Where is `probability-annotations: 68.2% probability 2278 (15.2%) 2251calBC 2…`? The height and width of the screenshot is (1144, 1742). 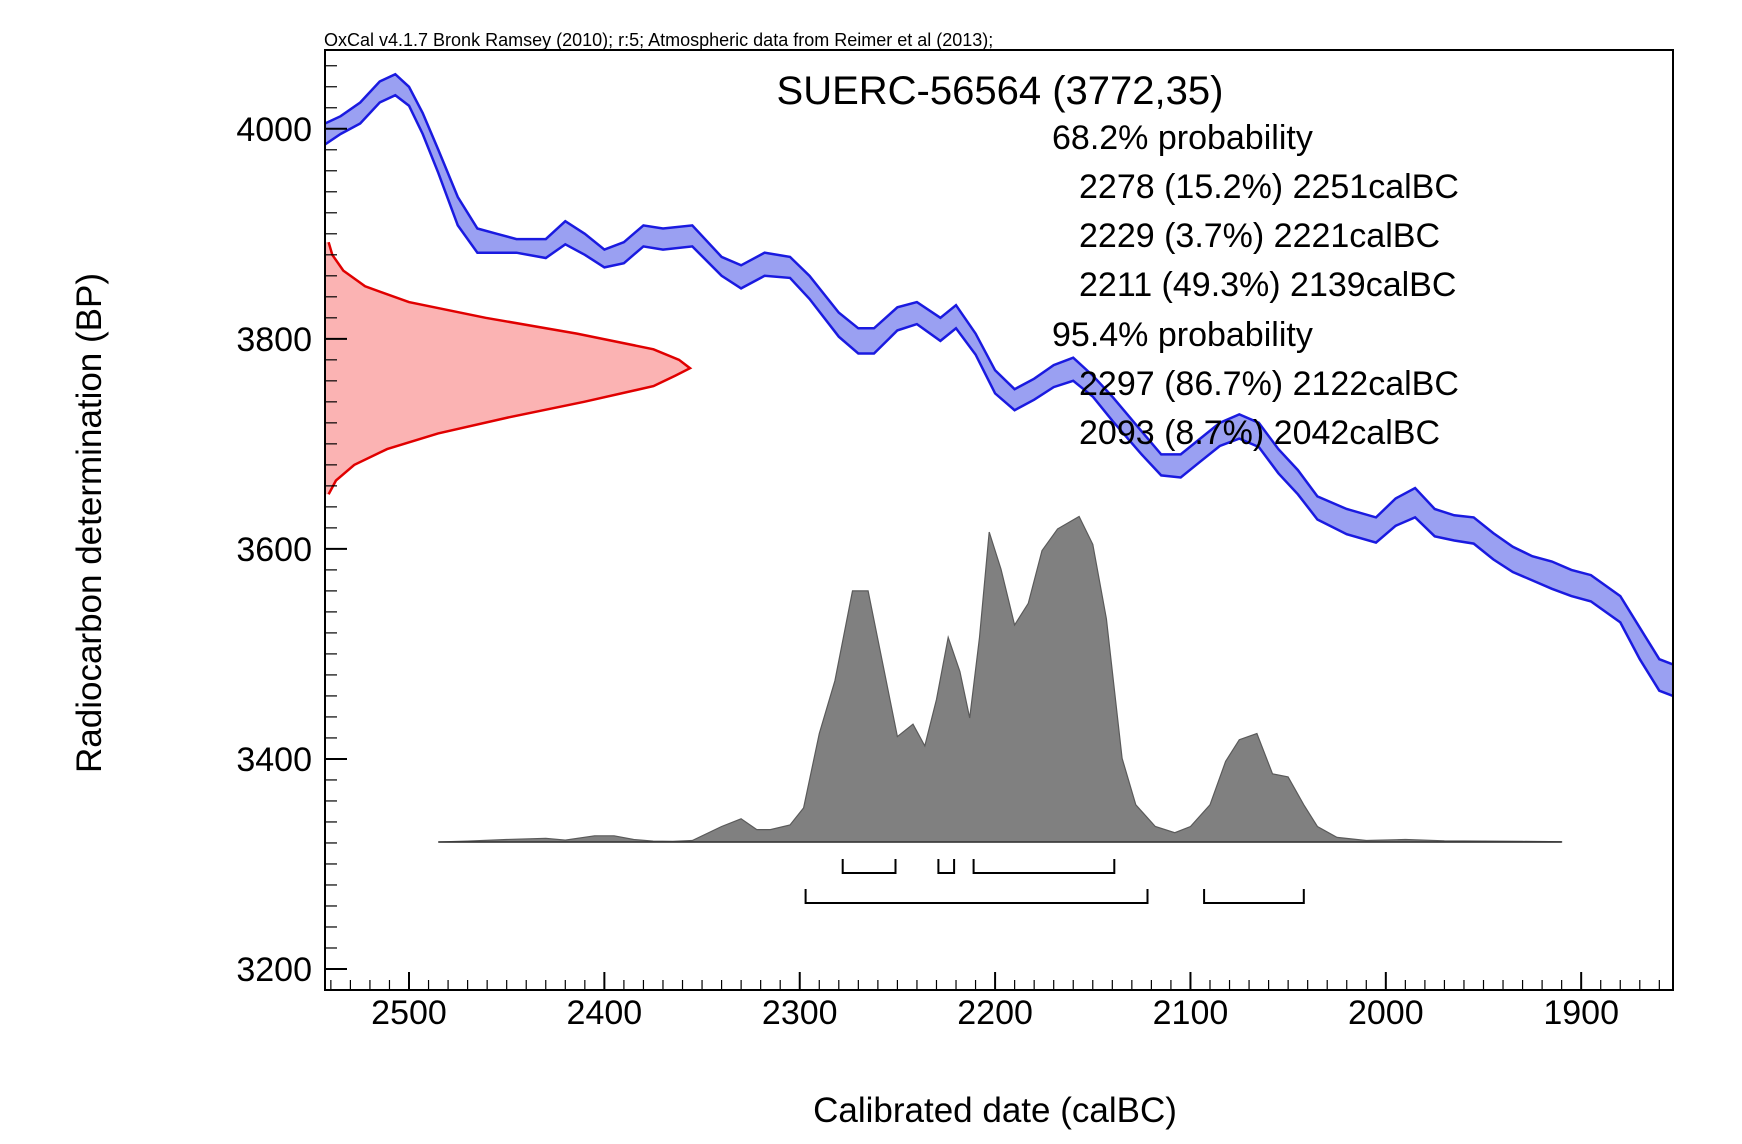
probability-annotations: 68.2% probability 2278 (15.2%) 2251calBC 2… is located at coordinates (1255, 285).